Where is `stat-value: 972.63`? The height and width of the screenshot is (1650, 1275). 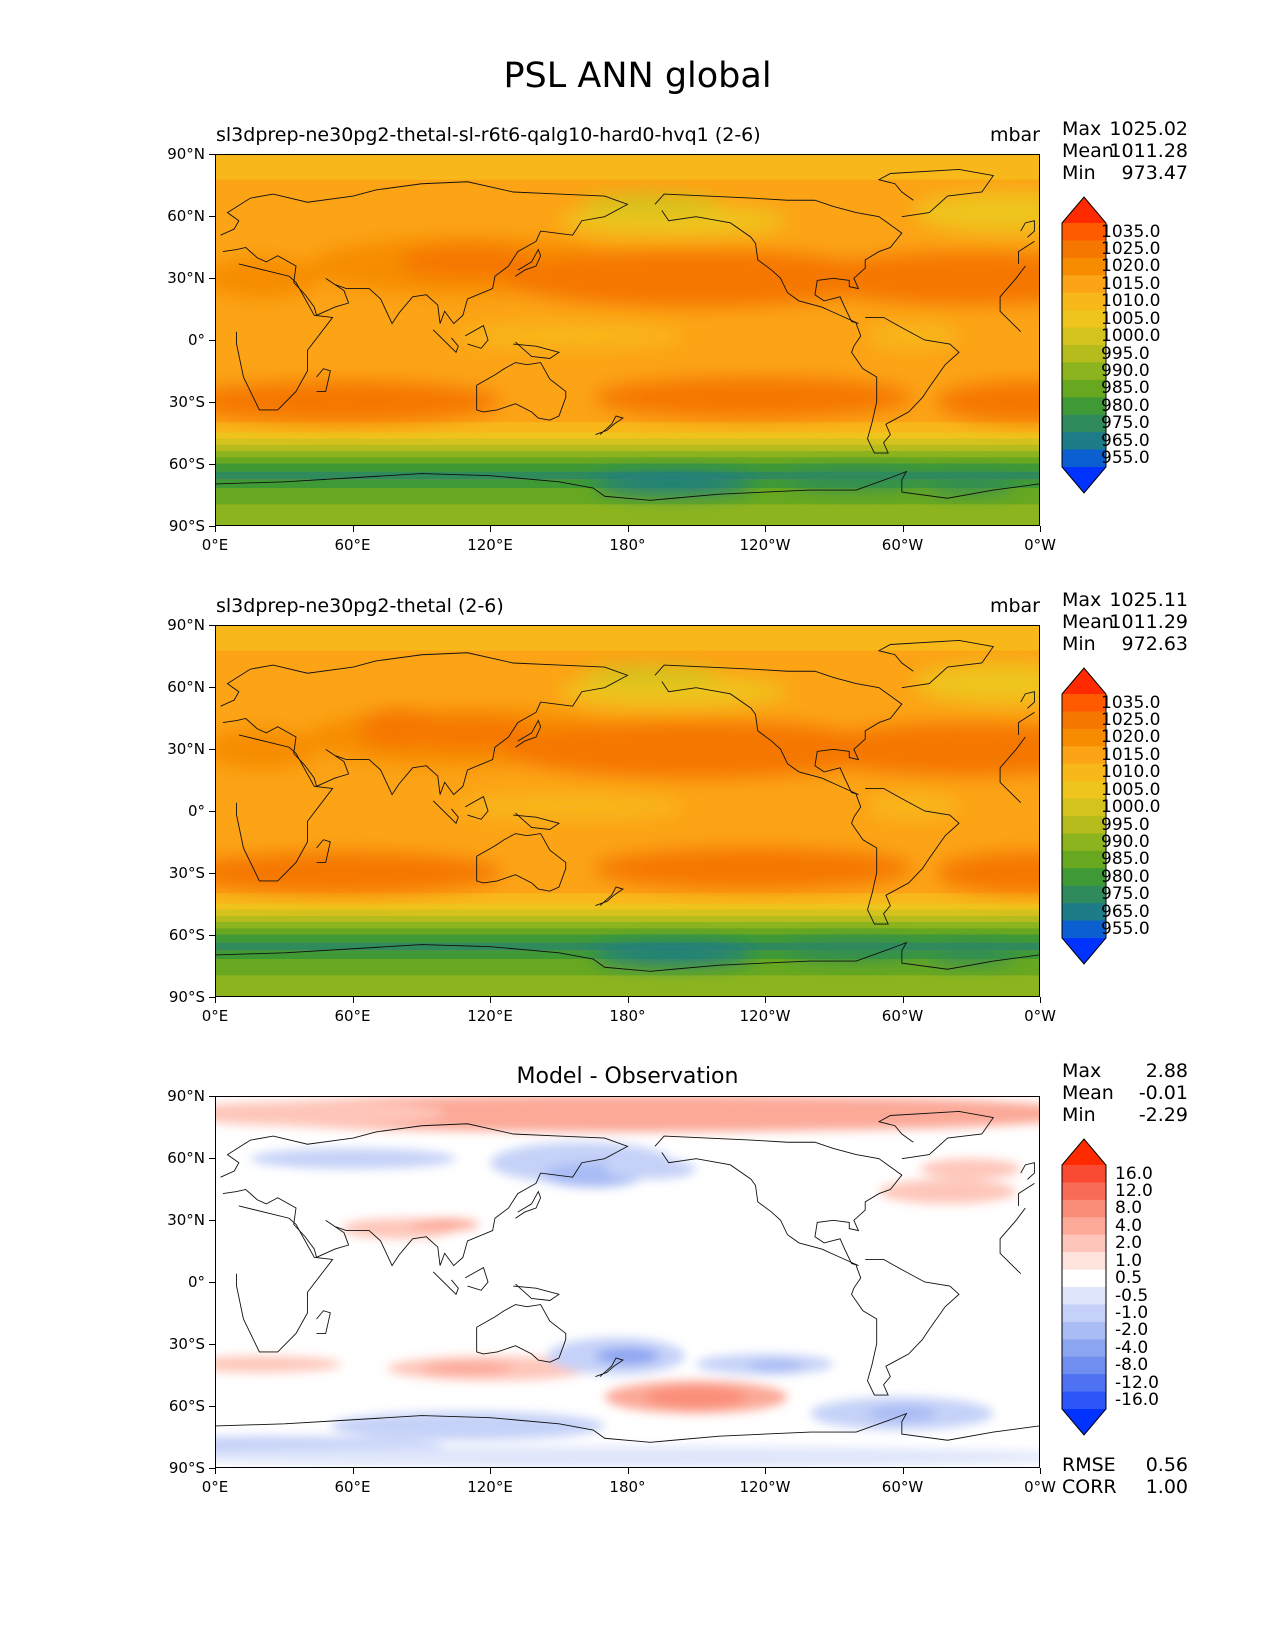 stat-value: 972.63 is located at coordinates (1154, 644).